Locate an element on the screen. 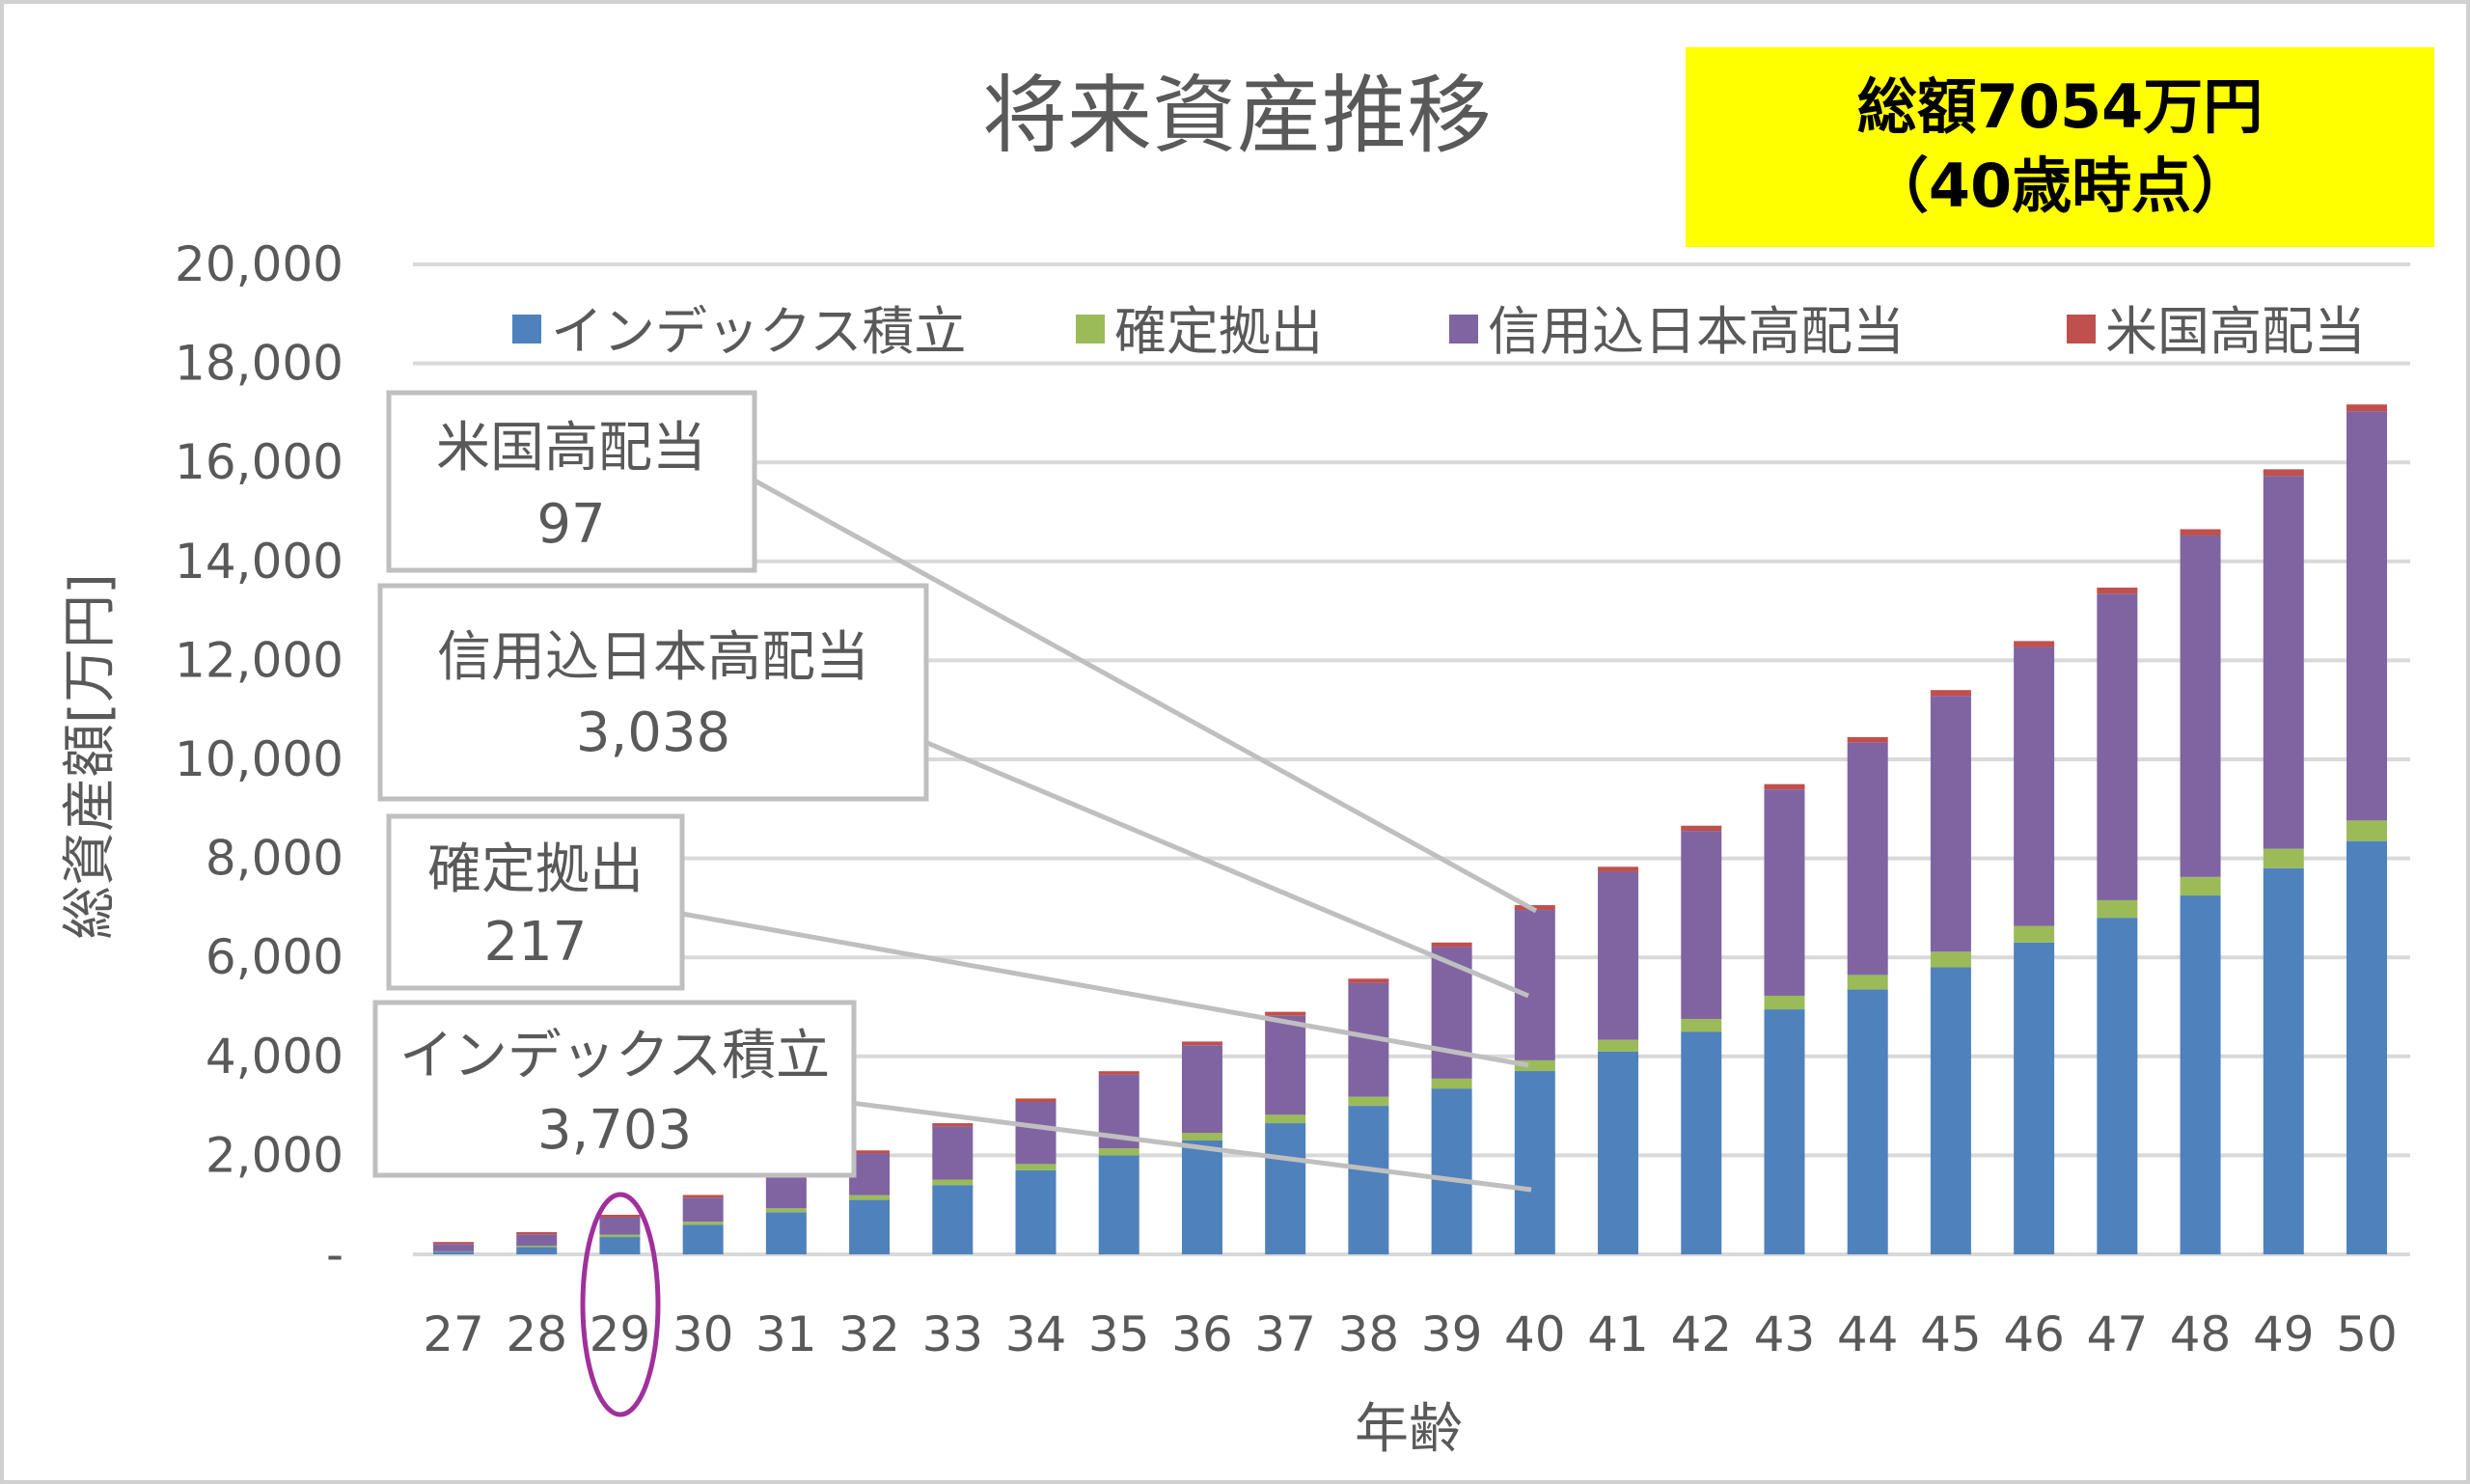 Image resolution: width=2470 pixels, height=1484 pixels. callout-leader-index is located at coordinates (1191, 1146).